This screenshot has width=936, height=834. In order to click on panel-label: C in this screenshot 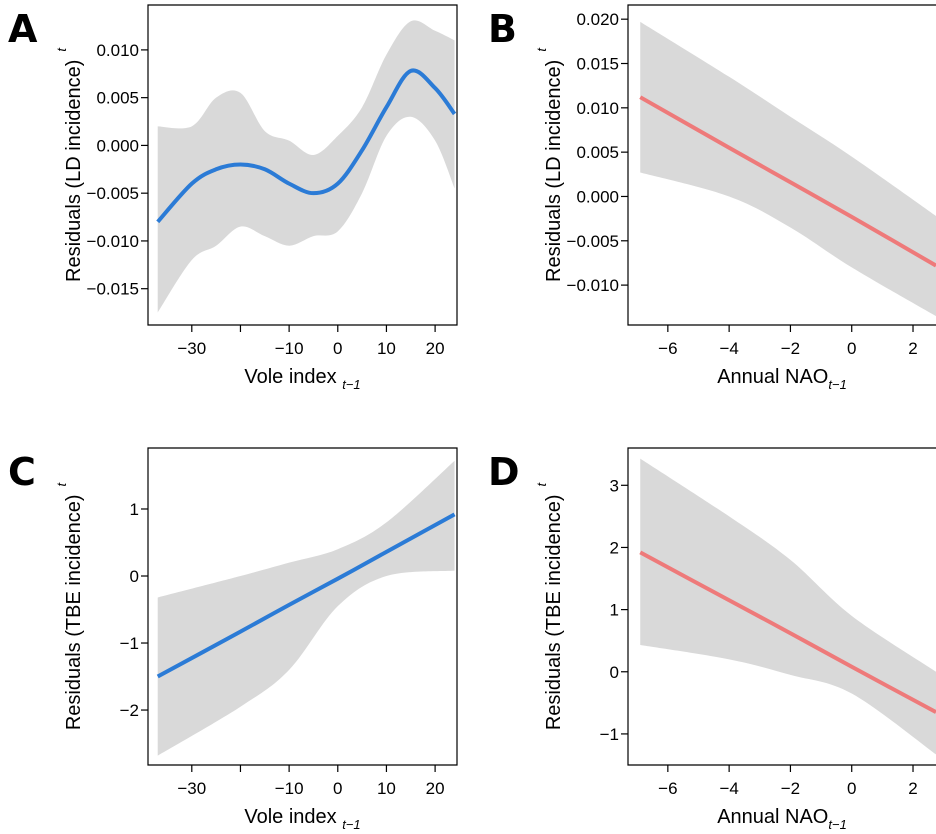, I will do `click(22, 472)`.